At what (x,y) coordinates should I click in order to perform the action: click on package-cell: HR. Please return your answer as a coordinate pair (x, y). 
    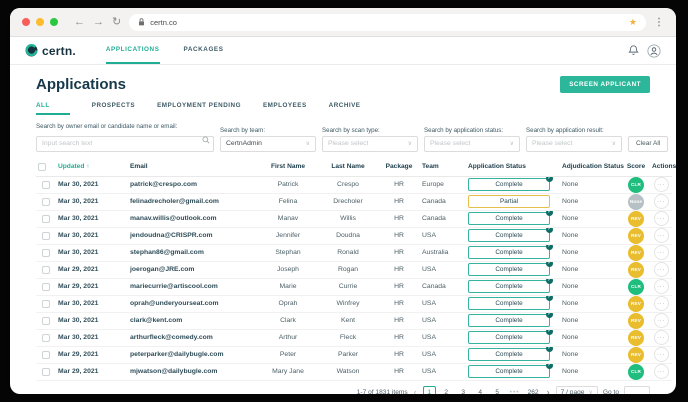
    Looking at the image, I should click on (399, 304).